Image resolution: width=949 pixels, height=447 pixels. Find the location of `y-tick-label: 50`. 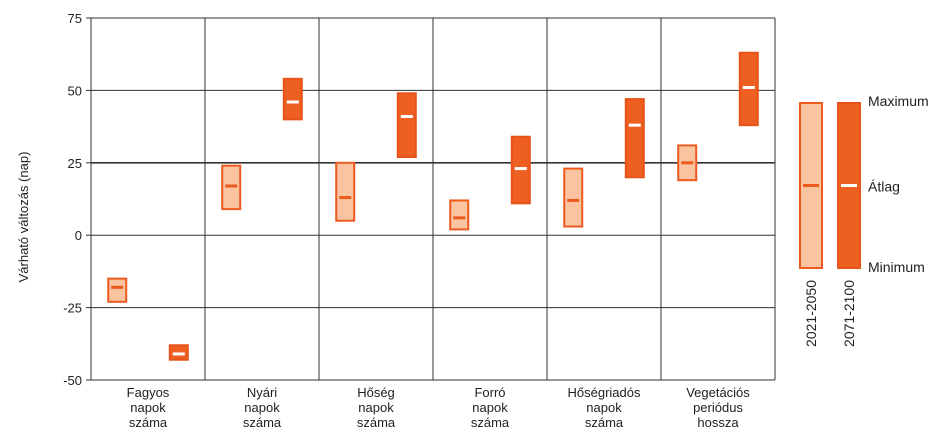

y-tick-label: 50 is located at coordinates (75, 90).